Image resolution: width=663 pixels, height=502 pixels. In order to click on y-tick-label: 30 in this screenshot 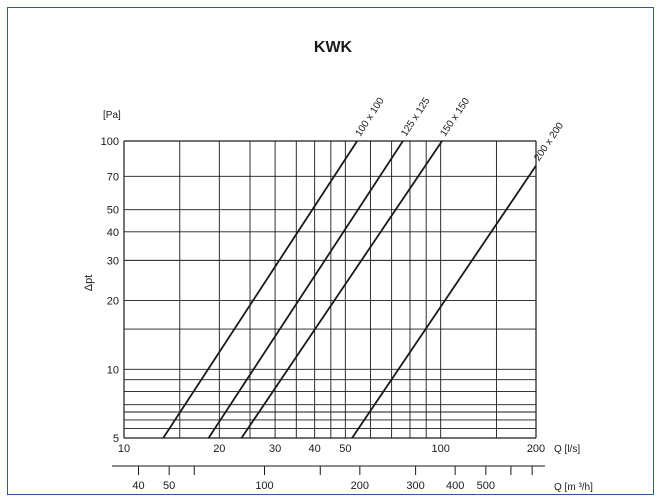, I will do `click(113, 261)`.